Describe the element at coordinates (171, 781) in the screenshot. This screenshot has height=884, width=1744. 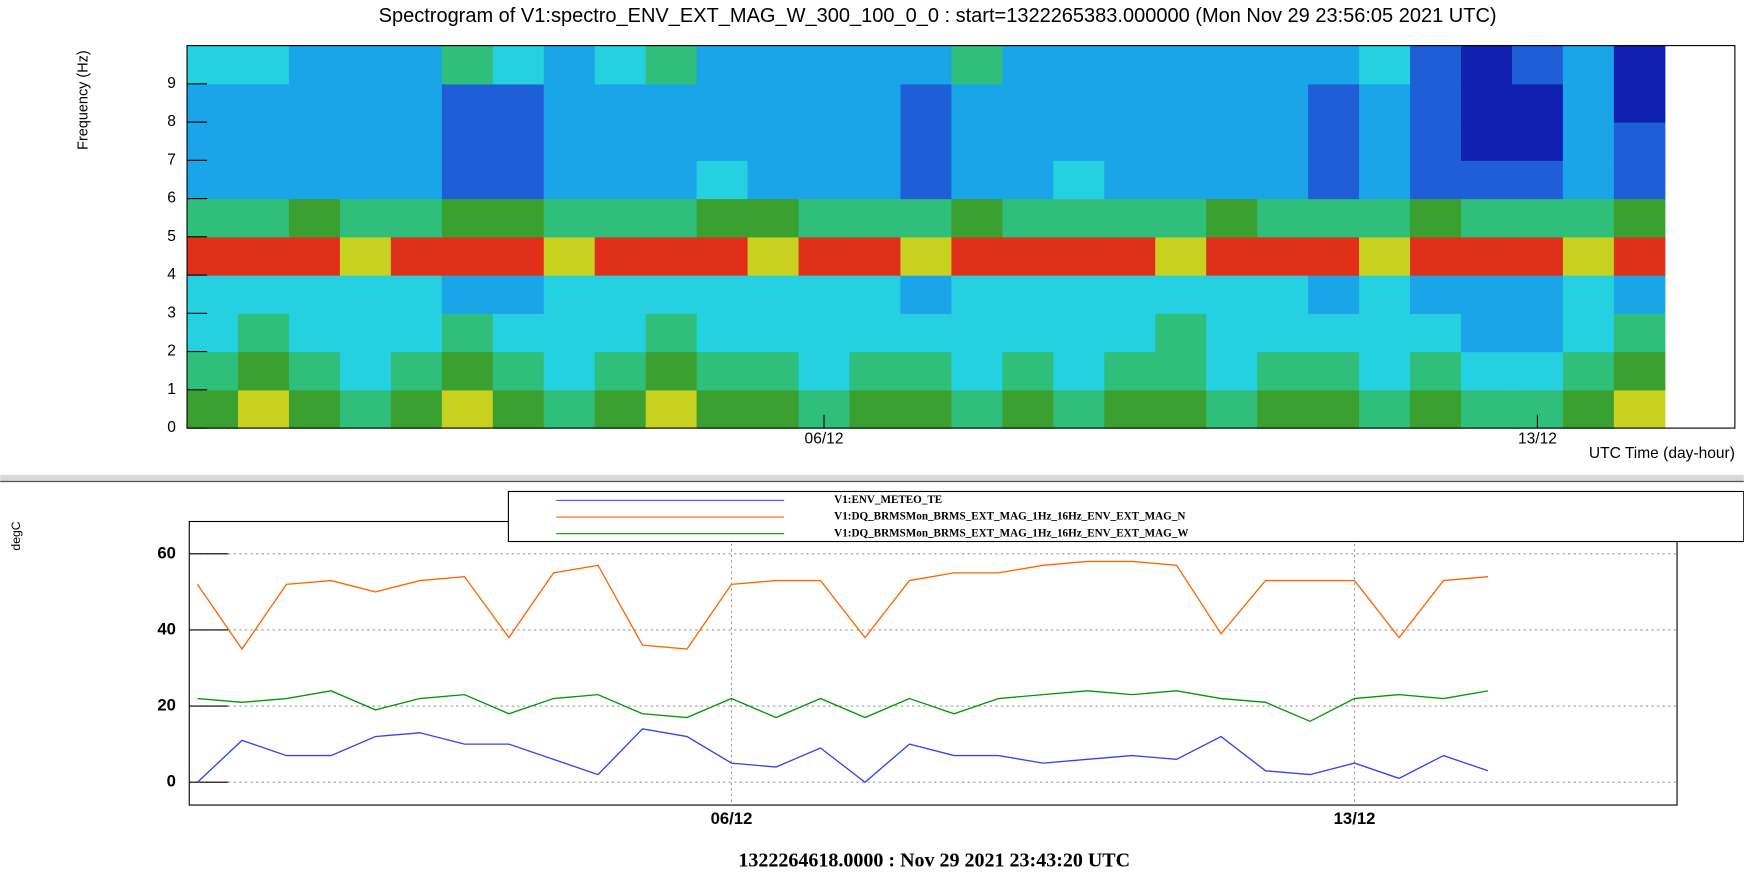
I see `y-tick-label: 0` at that location.